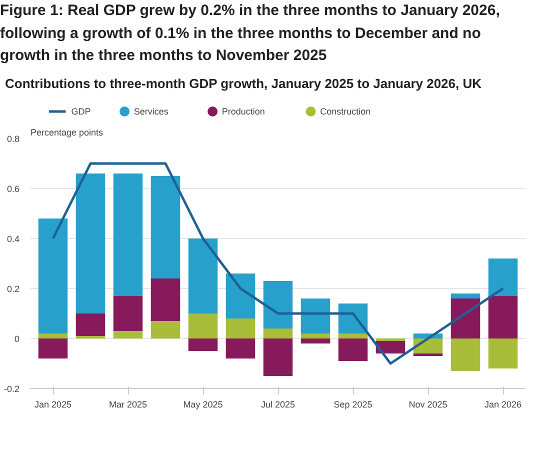 The width and height of the screenshot is (550, 457). What do you see at coordinates (13, 289) in the screenshot?
I see `y-tick-label: 0.2` at bounding box center [13, 289].